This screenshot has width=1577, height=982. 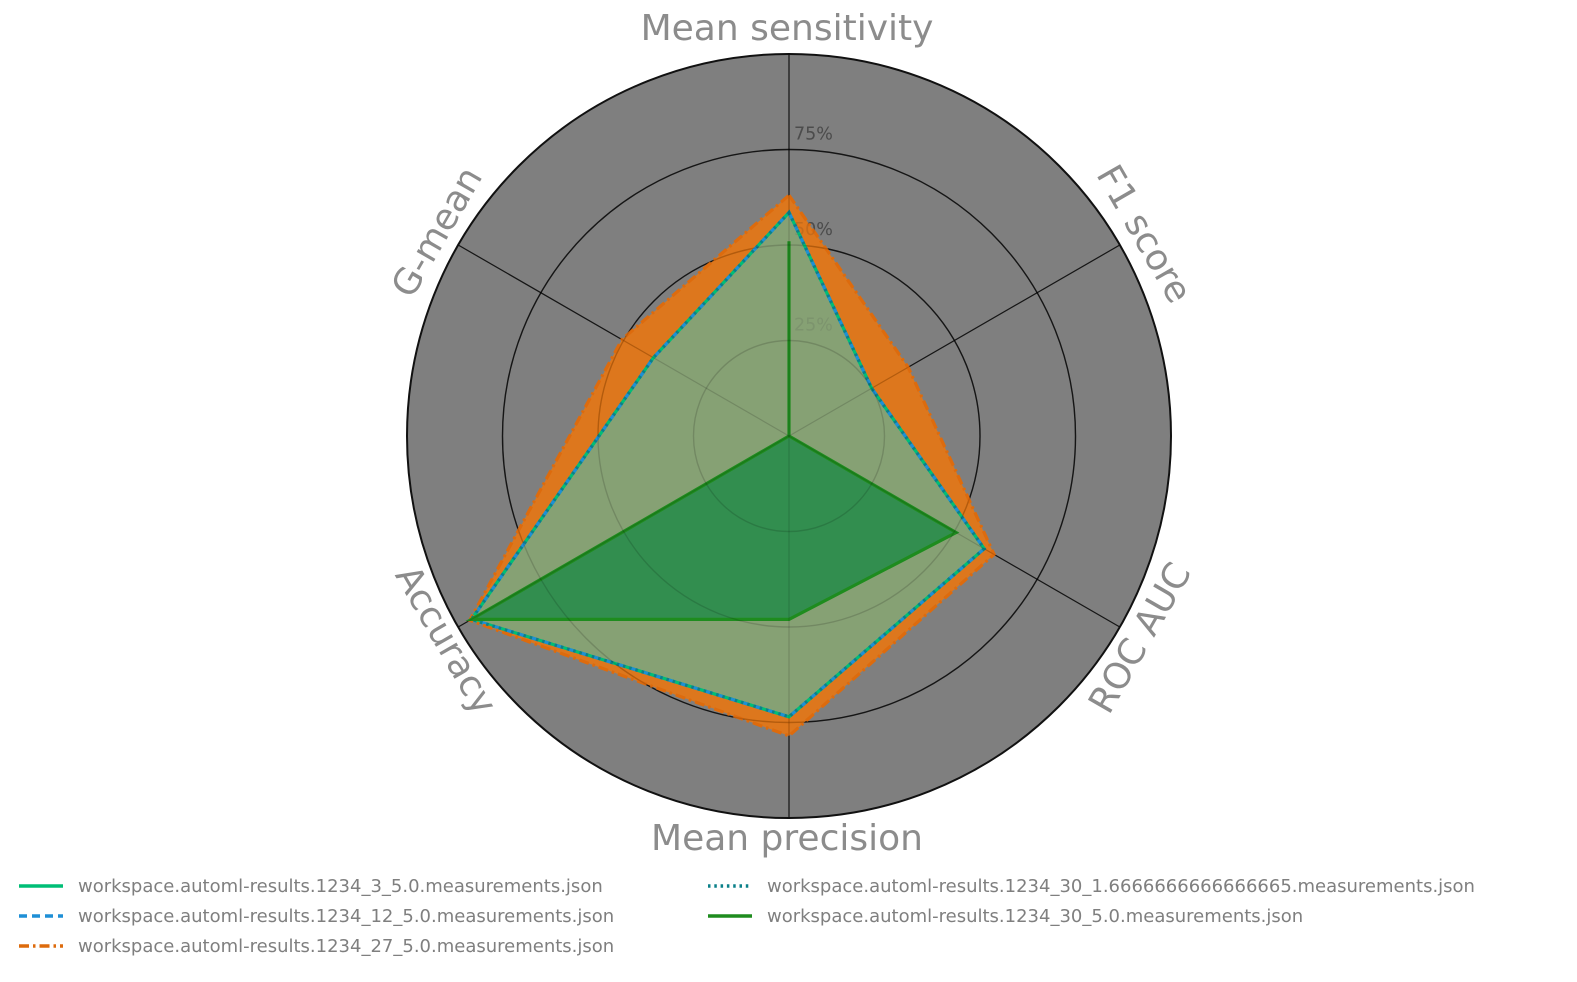 What do you see at coordinates (41, 946) in the screenshot?
I see `legend-sample-dashdot-orange-icon` at bounding box center [41, 946].